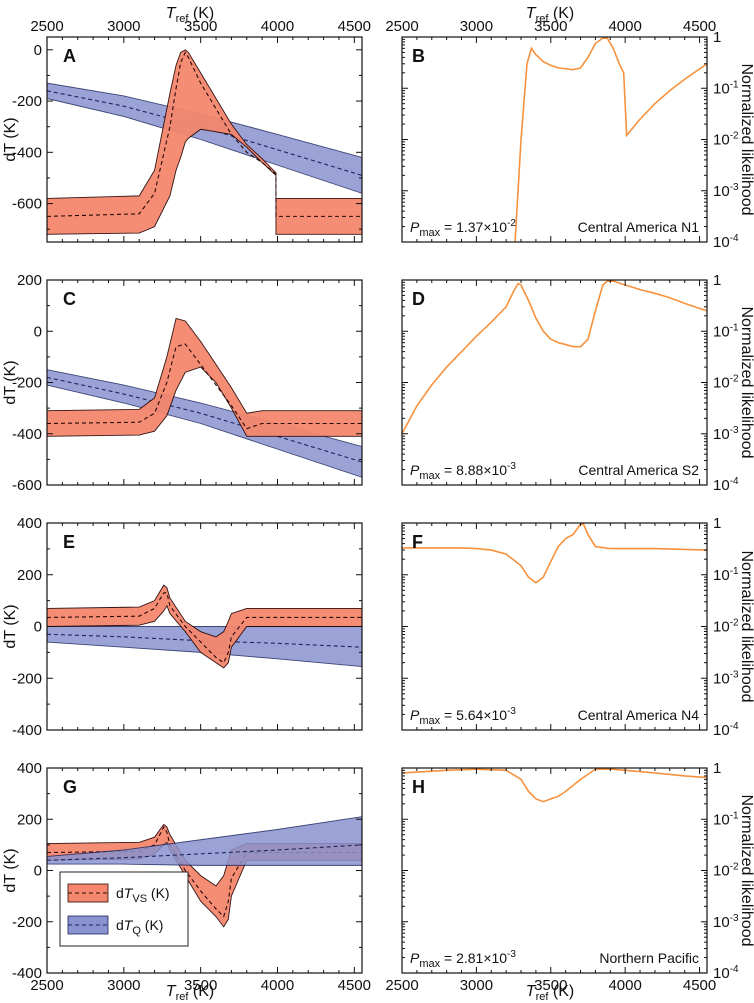 The height and width of the screenshot is (1003, 754). What do you see at coordinates (418, 56) in the screenshot?
I see `panel-letter: B` at bounding box center [418, 56].